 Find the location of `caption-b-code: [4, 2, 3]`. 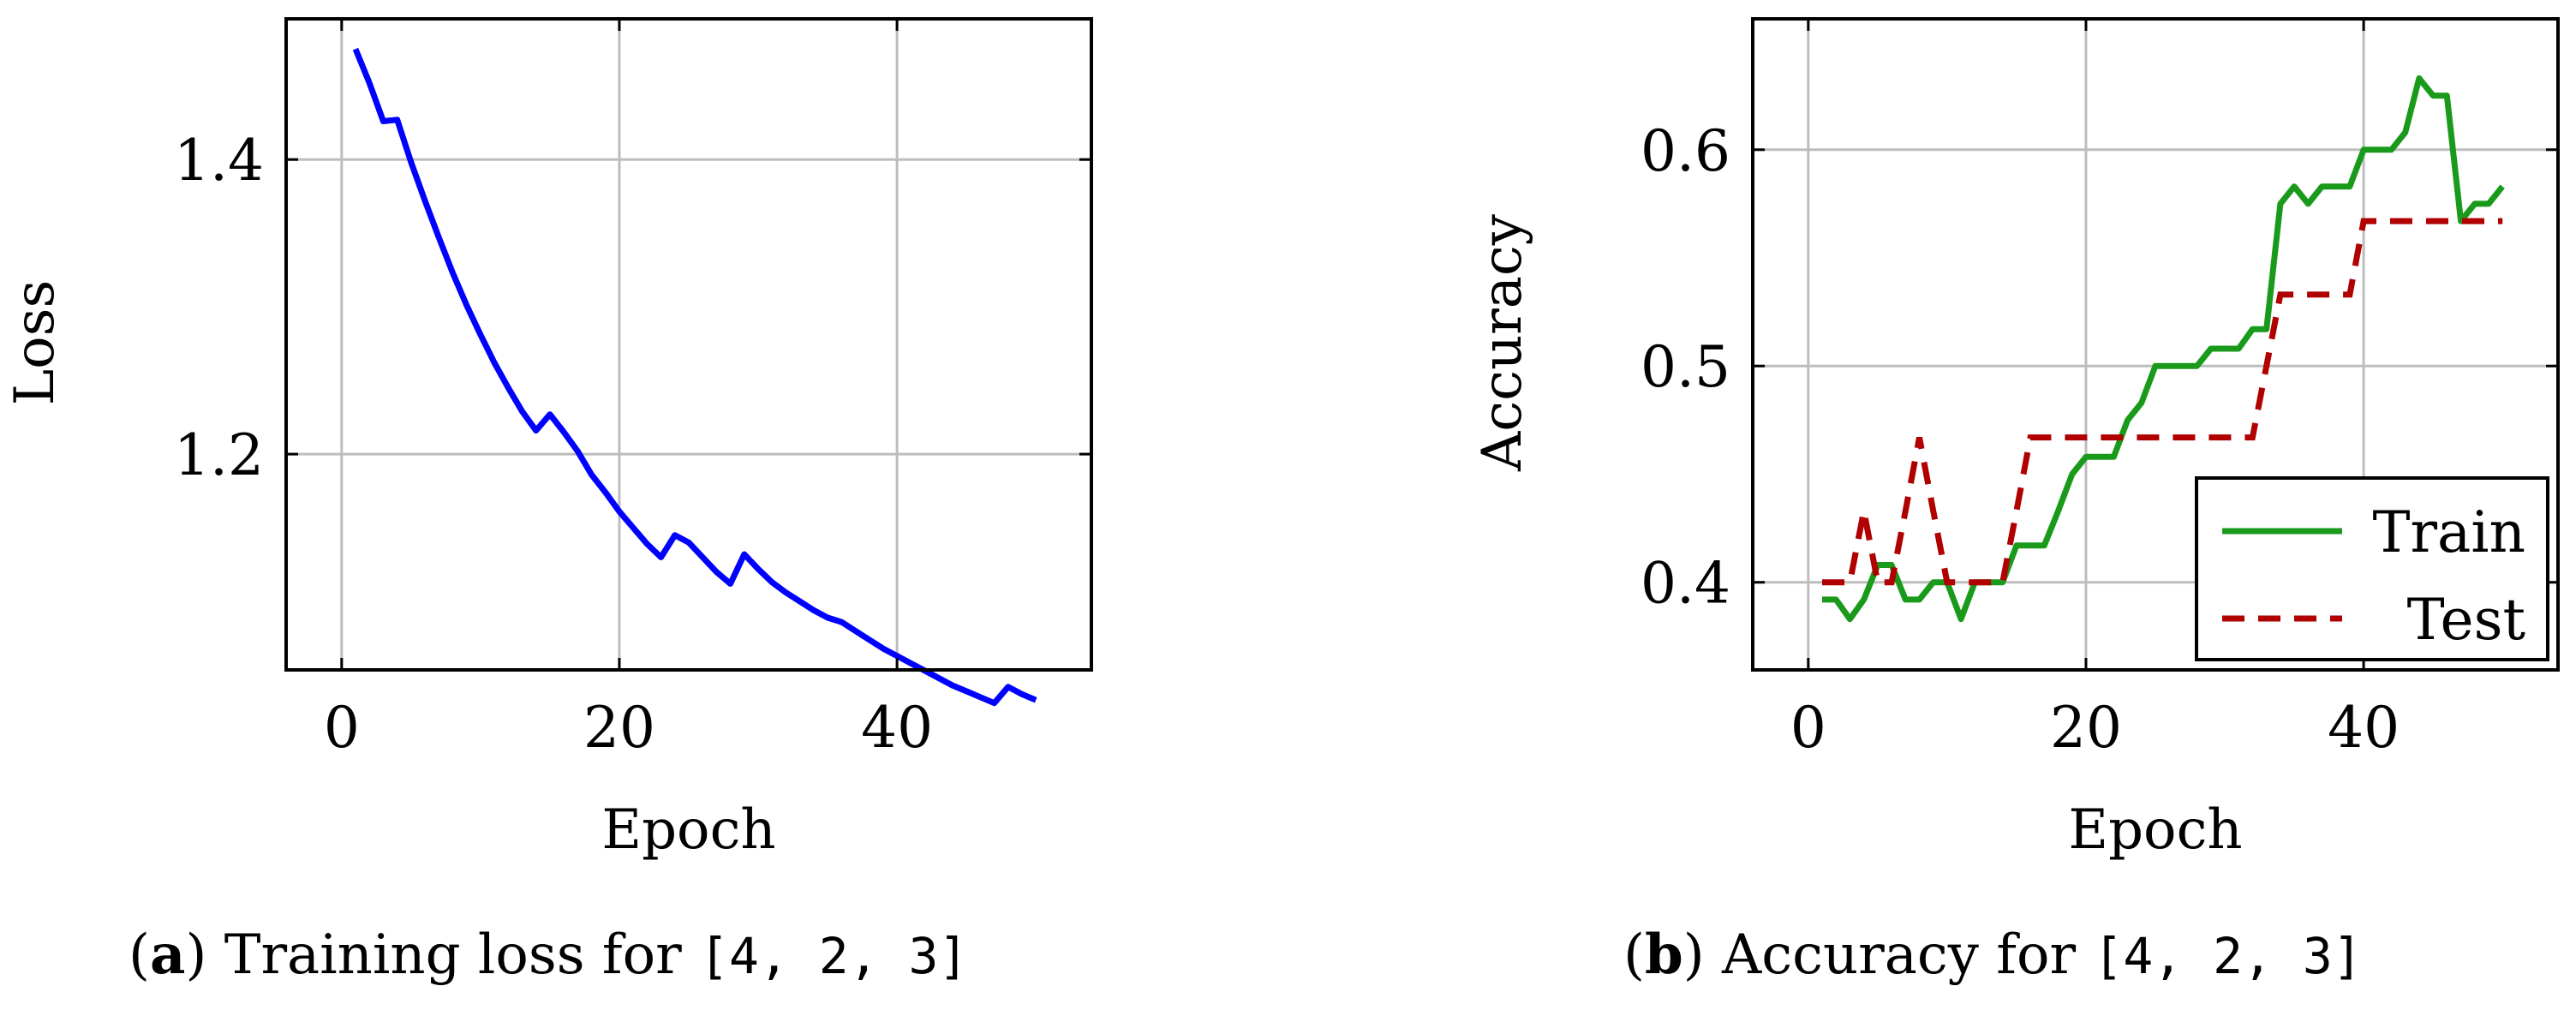

caption-b-code: [4, 2, 3] is located at coordinates (2228, 956).